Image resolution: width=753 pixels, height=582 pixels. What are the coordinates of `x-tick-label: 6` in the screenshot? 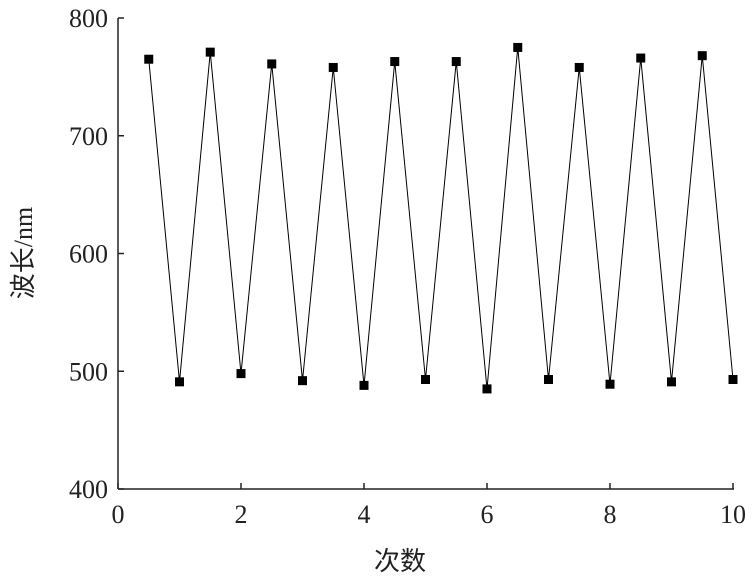 It's located at (487, 514).